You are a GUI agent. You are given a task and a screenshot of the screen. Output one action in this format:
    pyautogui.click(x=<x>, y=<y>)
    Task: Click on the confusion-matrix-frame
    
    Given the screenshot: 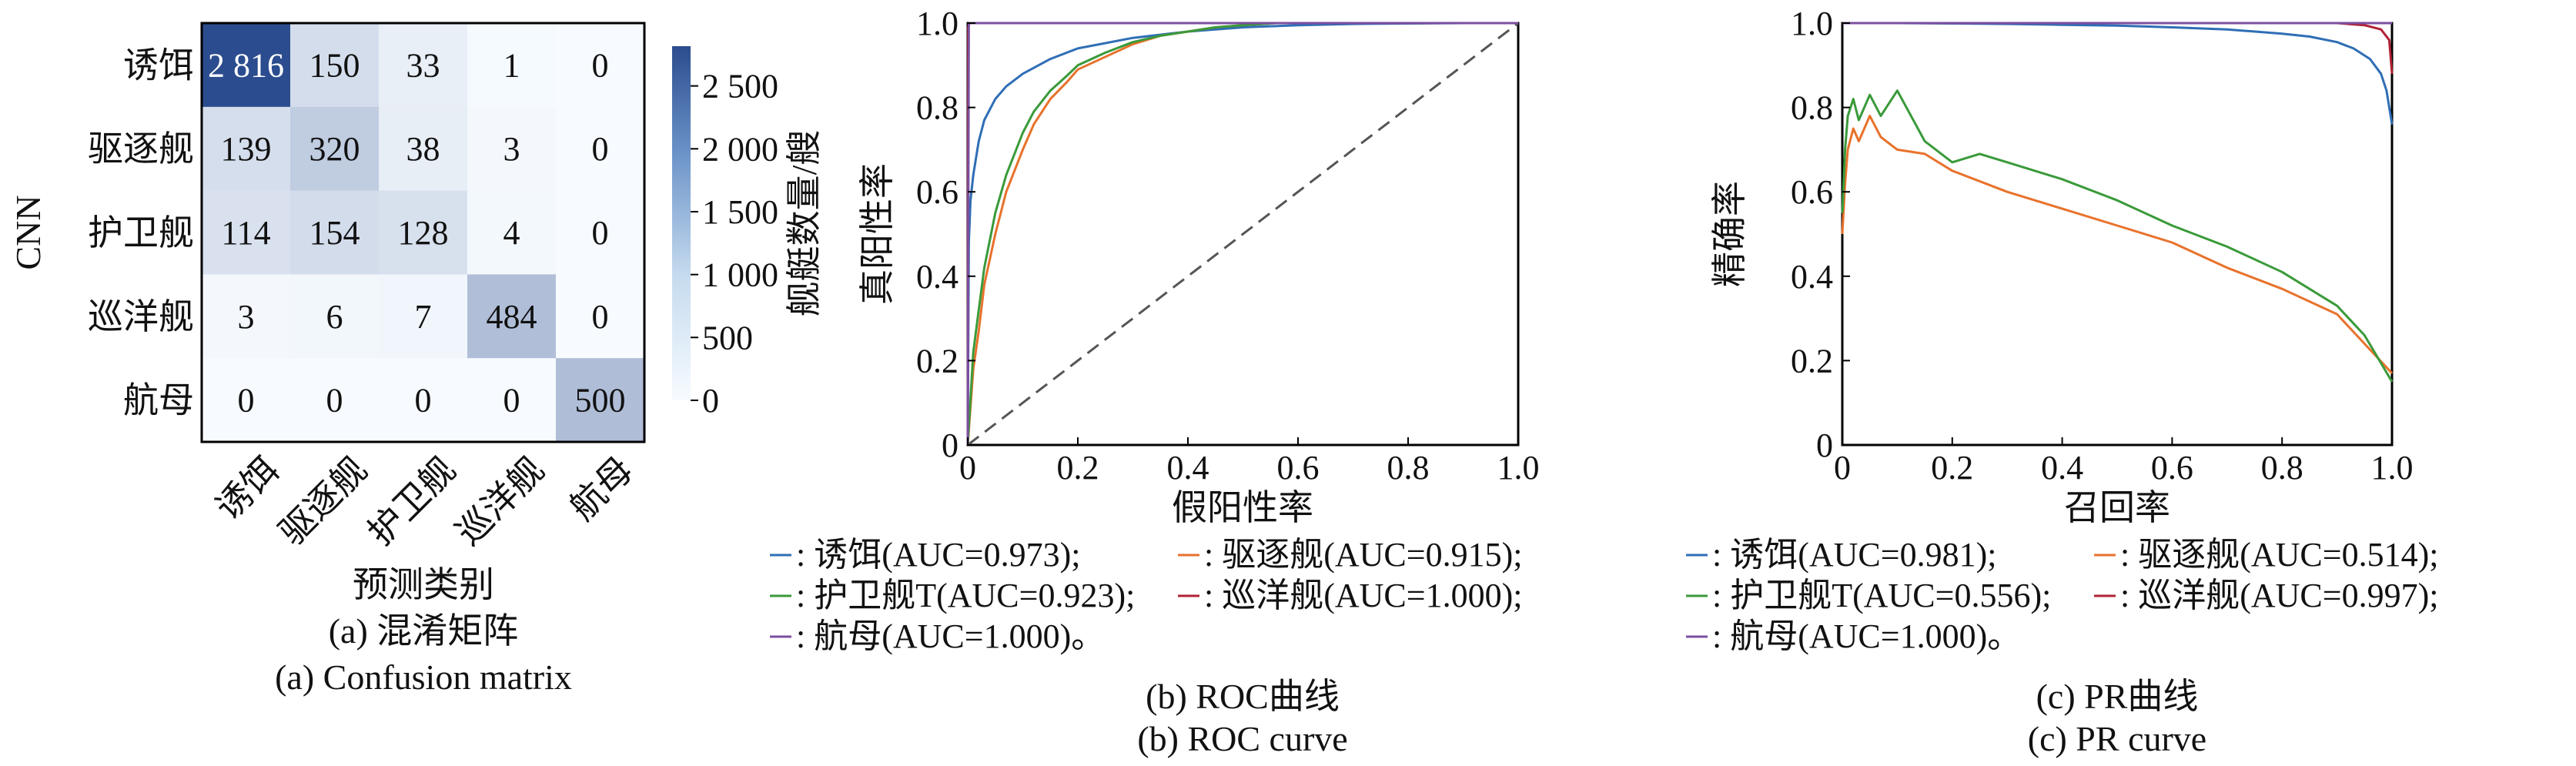 What is the action you would take?
    pyautogui.click(x=423, y=232)
    